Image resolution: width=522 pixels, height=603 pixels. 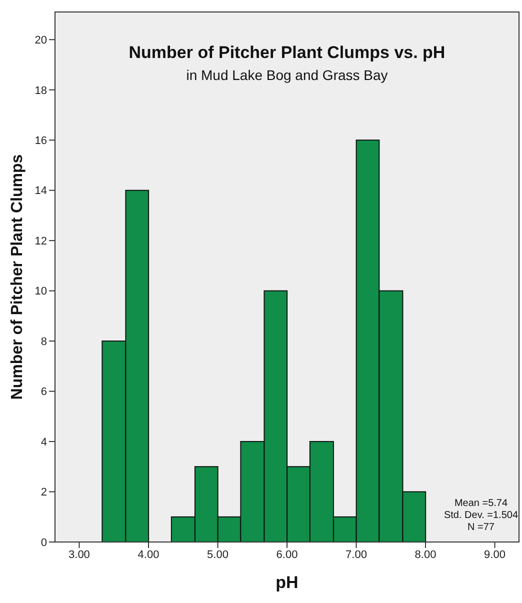 What do you see at coordinates (79, 554) in the screenshot?
I see `x-tick-label: 3.00` at bounding box center [79, 554].